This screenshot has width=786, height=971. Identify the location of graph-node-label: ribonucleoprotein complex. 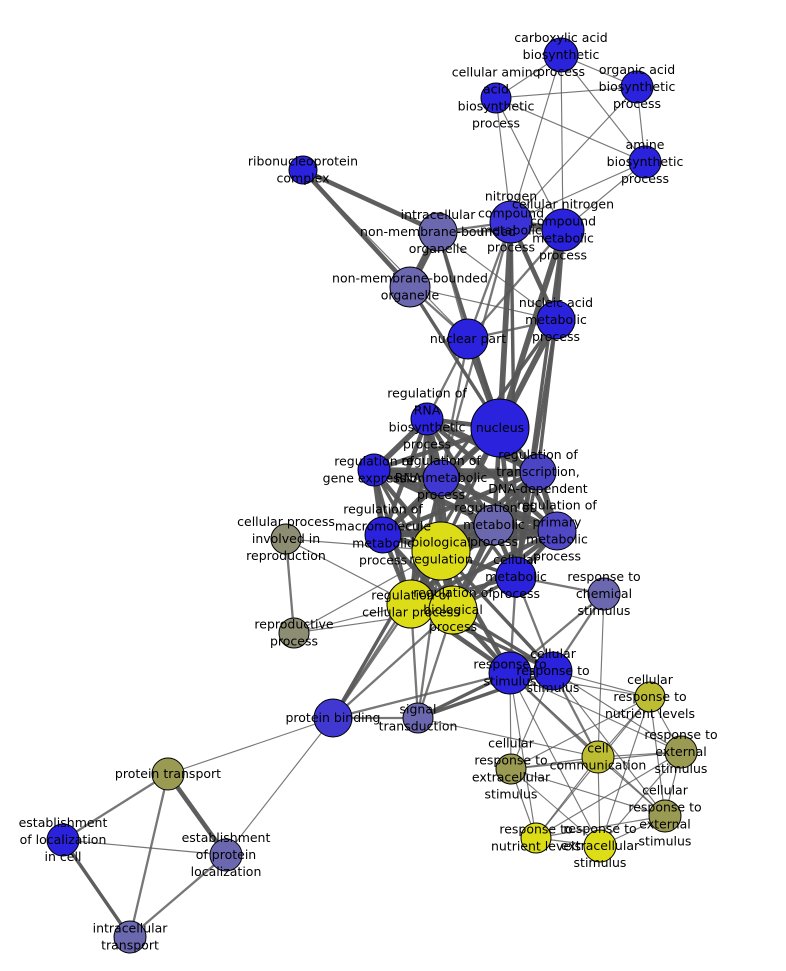
(303, 169).